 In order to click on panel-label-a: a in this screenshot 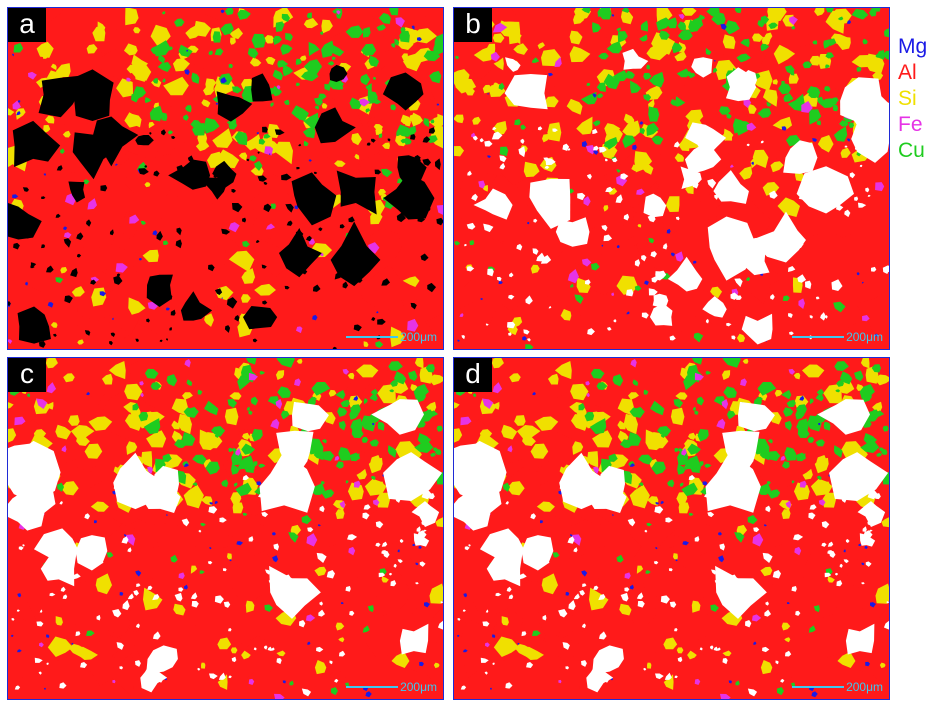, I will do `click(27, 25)`.